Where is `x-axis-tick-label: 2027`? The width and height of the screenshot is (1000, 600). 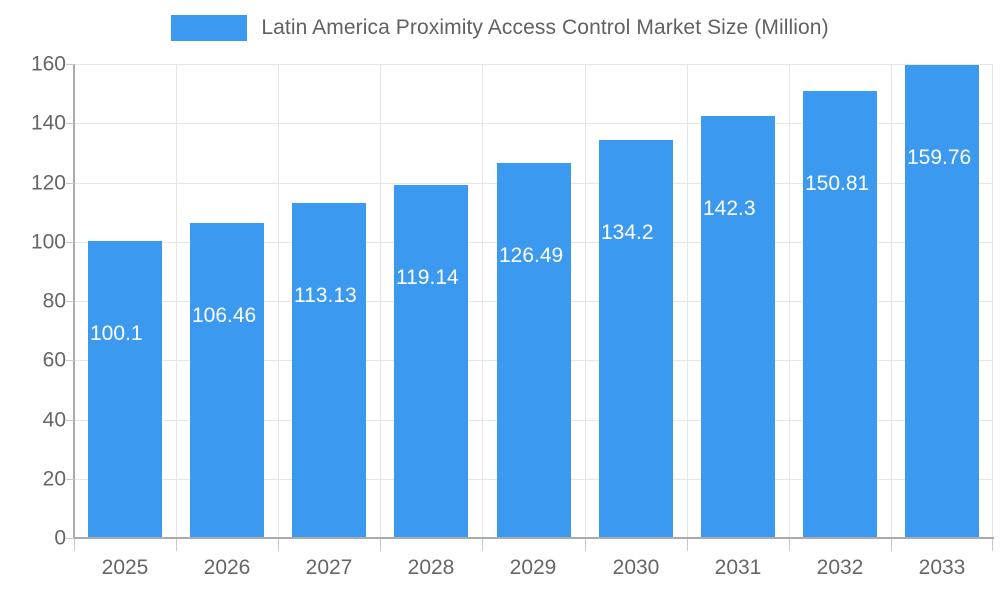
x-axis-tick-label: 2027 is located at coordinates (329, 567).